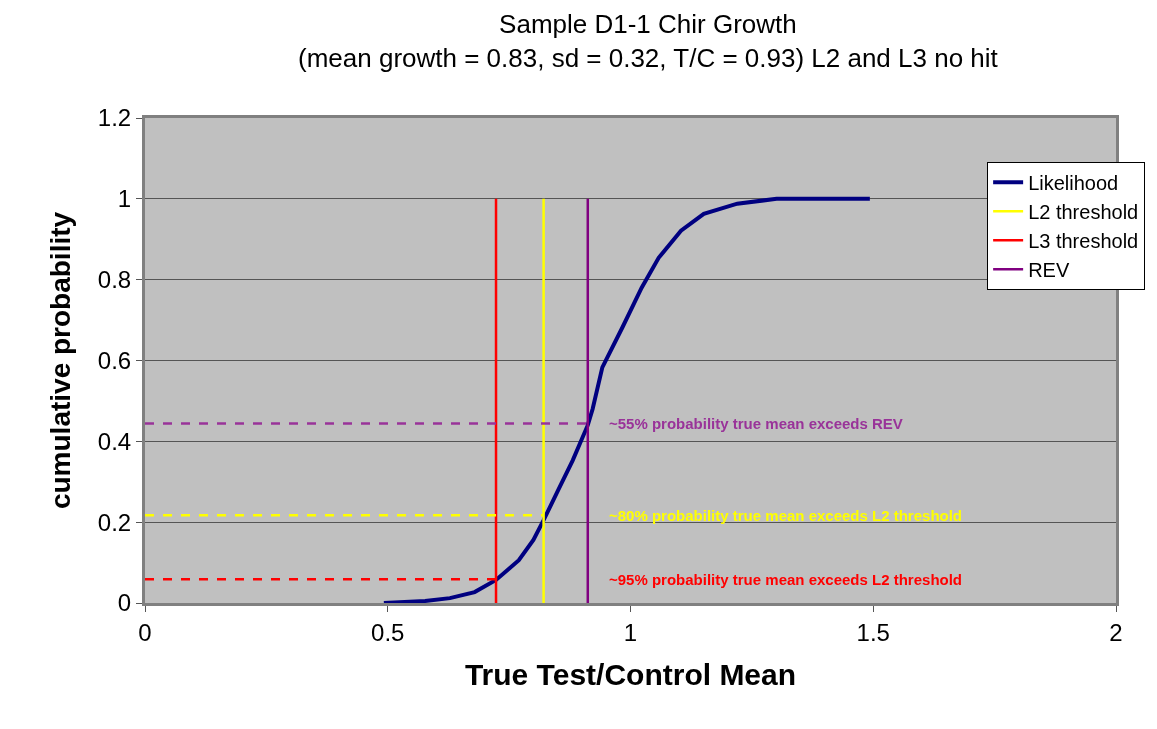 The height and width of the screenshot is (729, 1157). What do you see at coordinates (786, 515) in the screenshot?
I see `annotation: ~80% probability true mean exceeds L2 threshold` at bounding box center [786, 515].